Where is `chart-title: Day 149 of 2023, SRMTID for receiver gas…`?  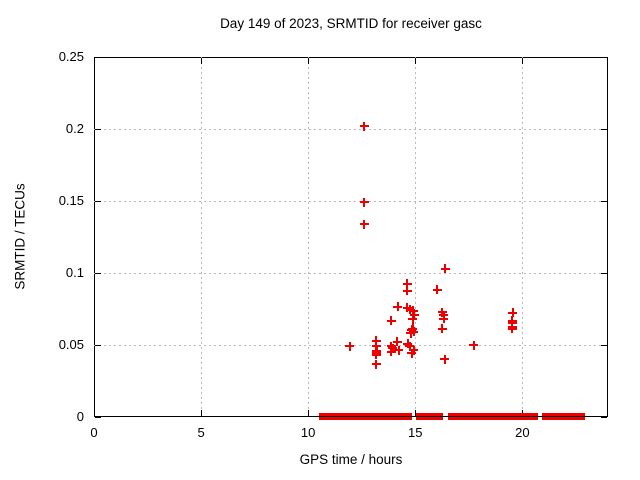 chart-title: Day 149 of 2023, SRMTID for receiver gas… is located at coordinates (351, 23).